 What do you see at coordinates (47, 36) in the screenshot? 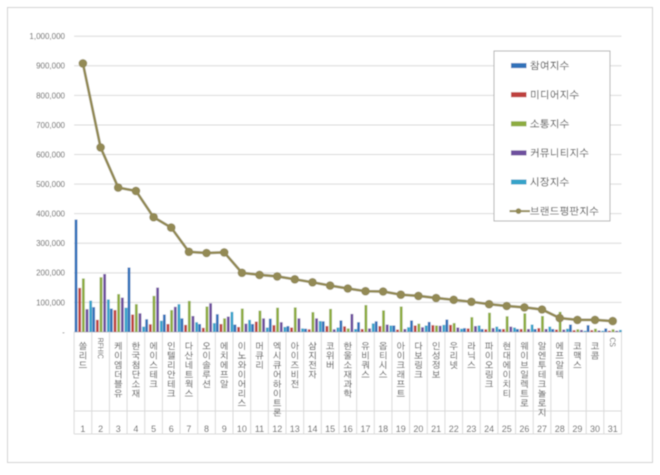
I see `svg-text: 1,000,000` at bounding box center [47, 36].